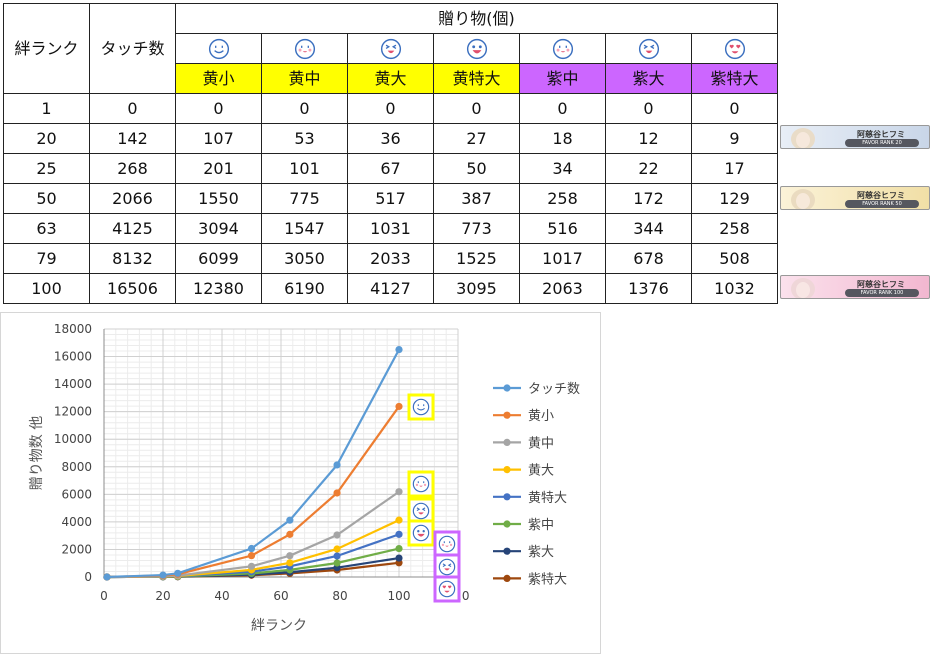 The height and width of the screenshot is (659, 935). I want to click on x-tick-label: 0, so click(104, 596).